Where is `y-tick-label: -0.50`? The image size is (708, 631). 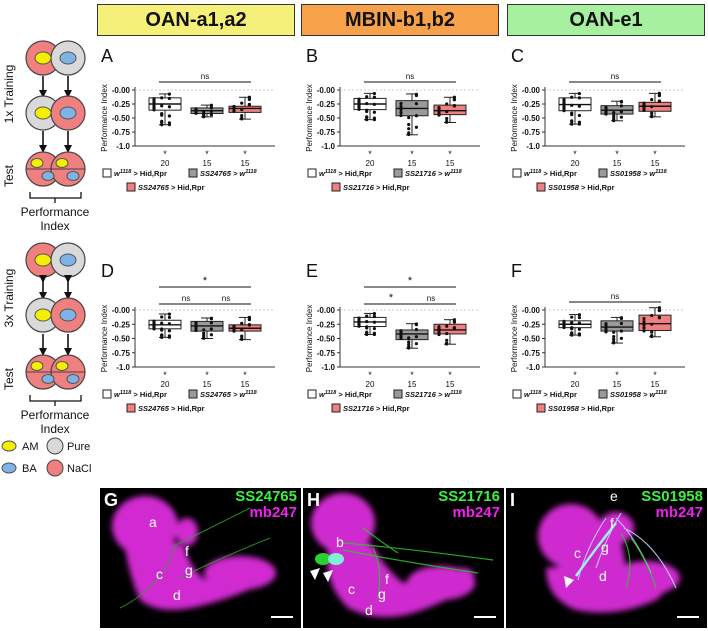 y-tick-label: -0.50 is located at coordinates (121, 339).